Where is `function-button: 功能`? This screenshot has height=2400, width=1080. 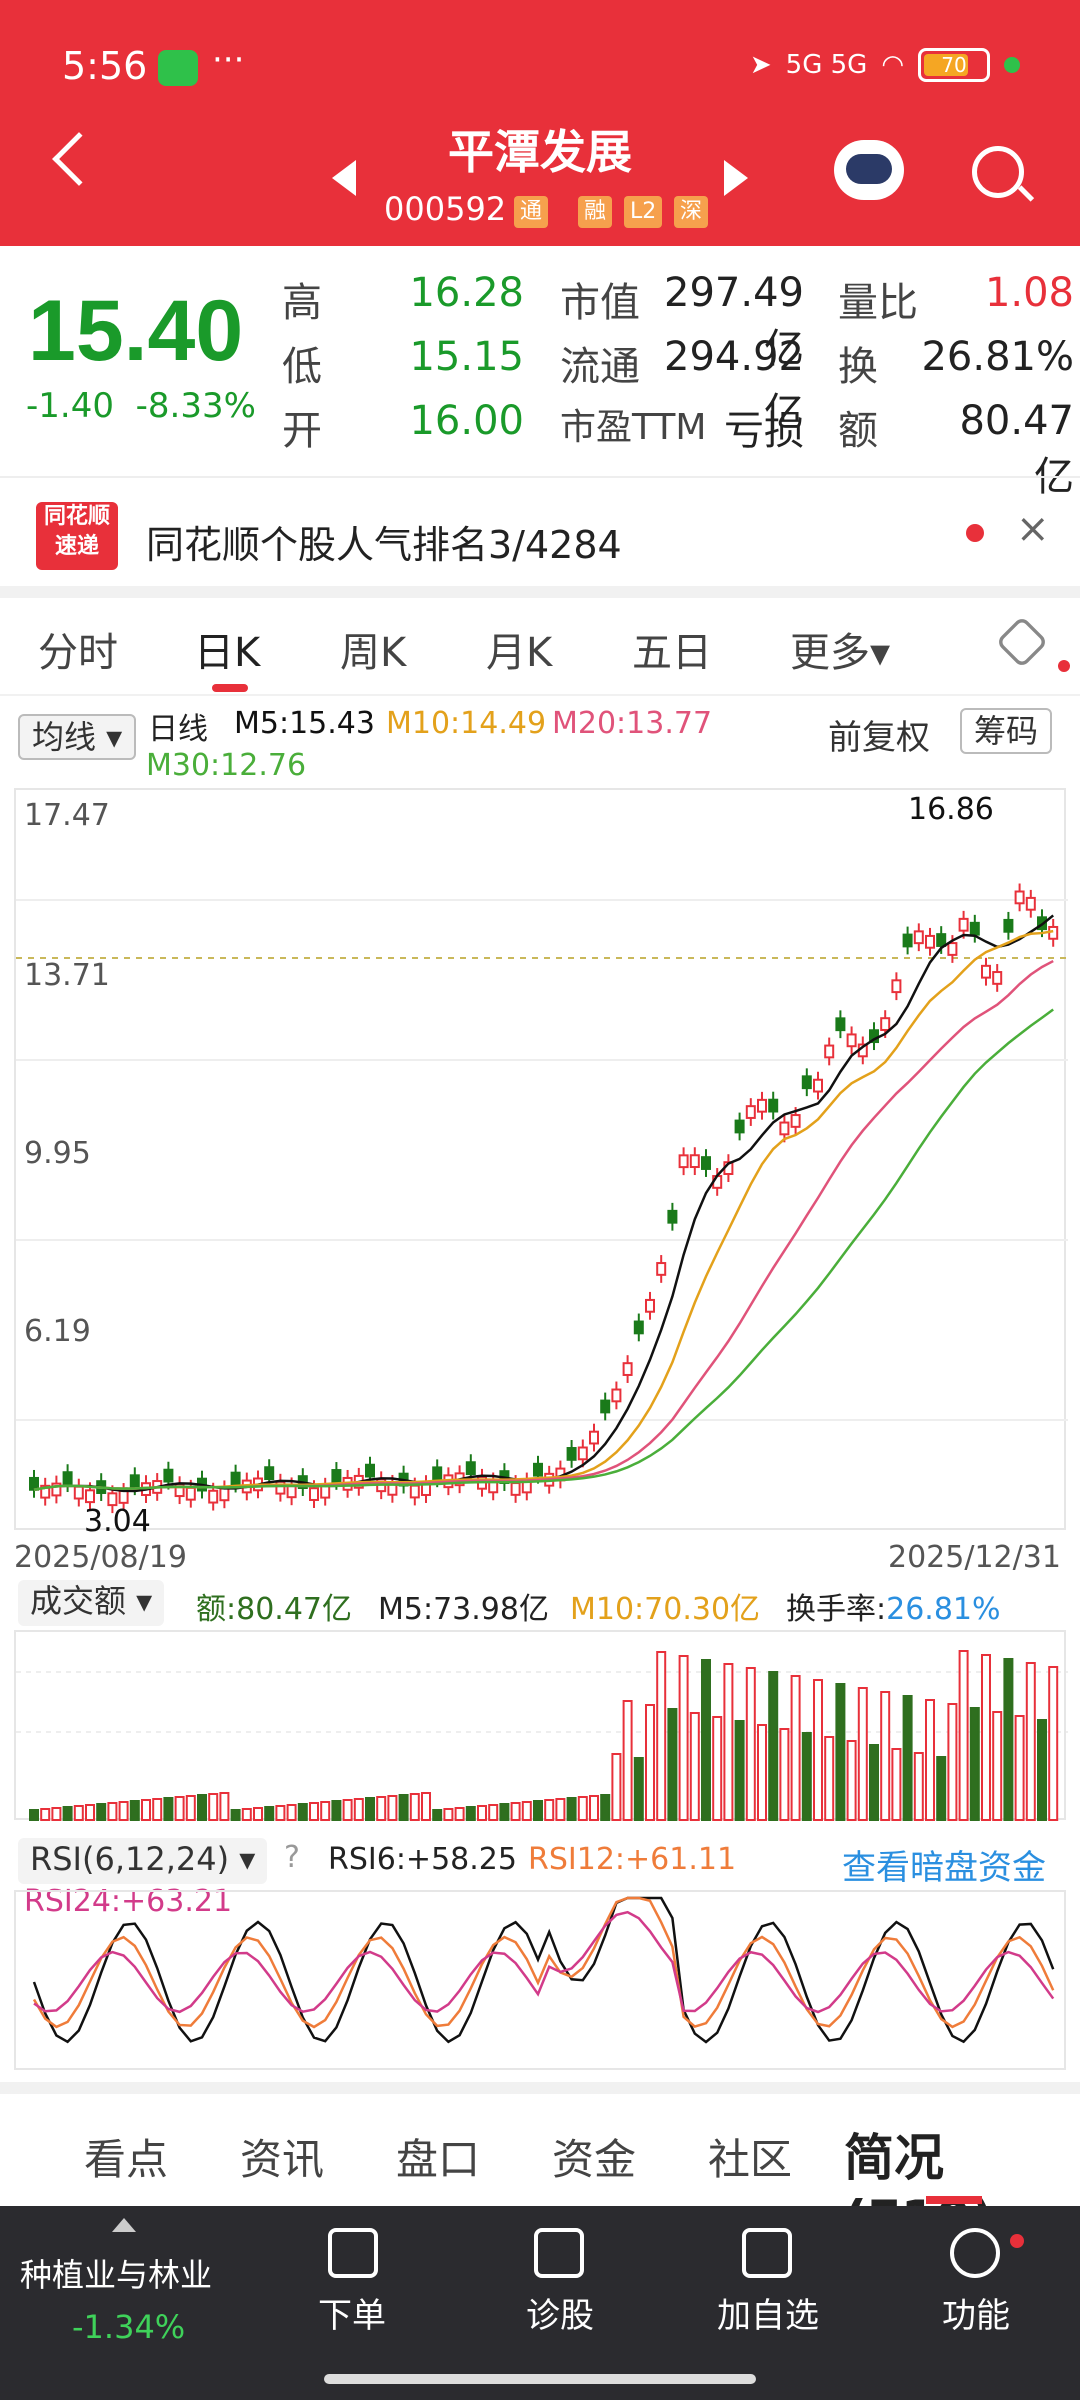
function-button: 功能 is located at coordinates (976, 2316).